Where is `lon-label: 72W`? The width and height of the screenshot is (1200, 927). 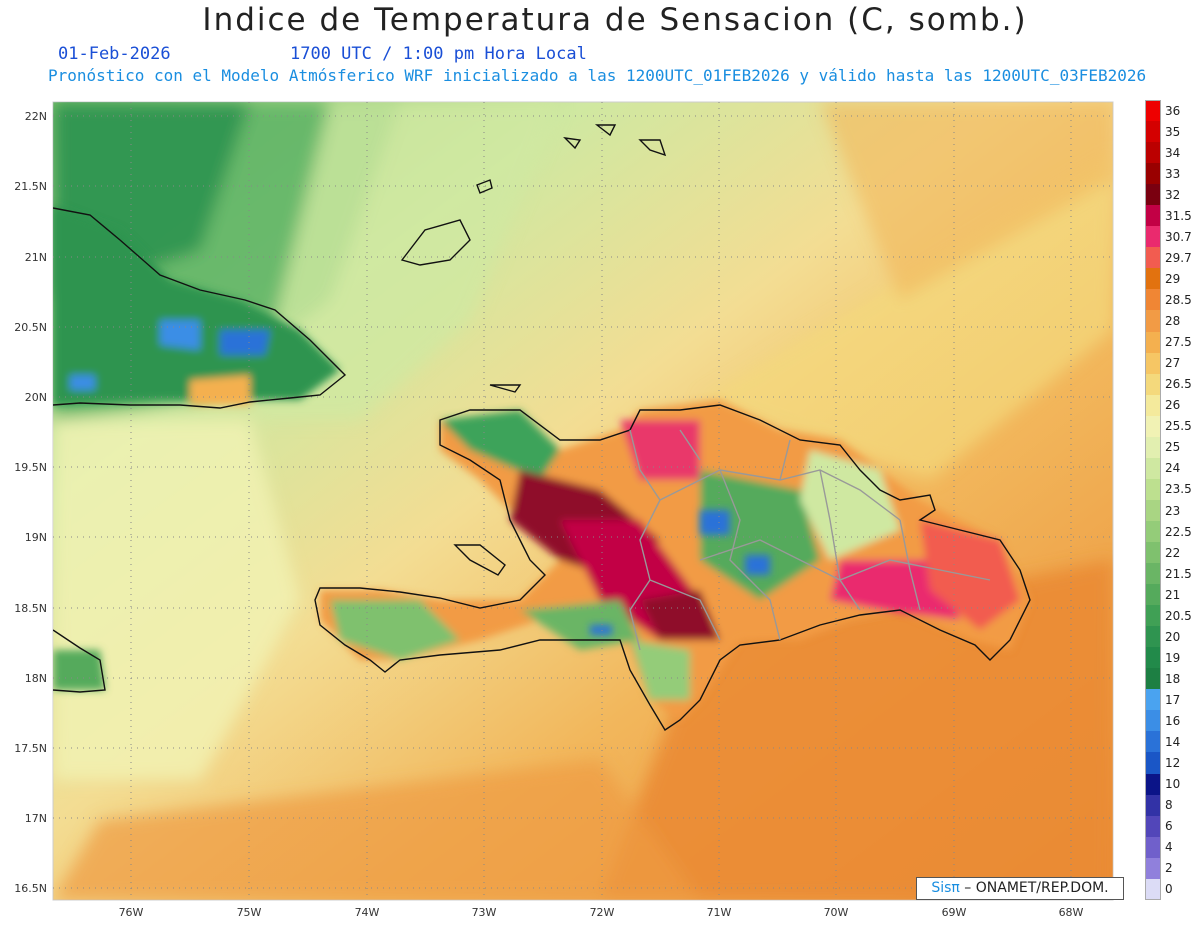 lon-label: 72W is located at coordinates (602, 912).